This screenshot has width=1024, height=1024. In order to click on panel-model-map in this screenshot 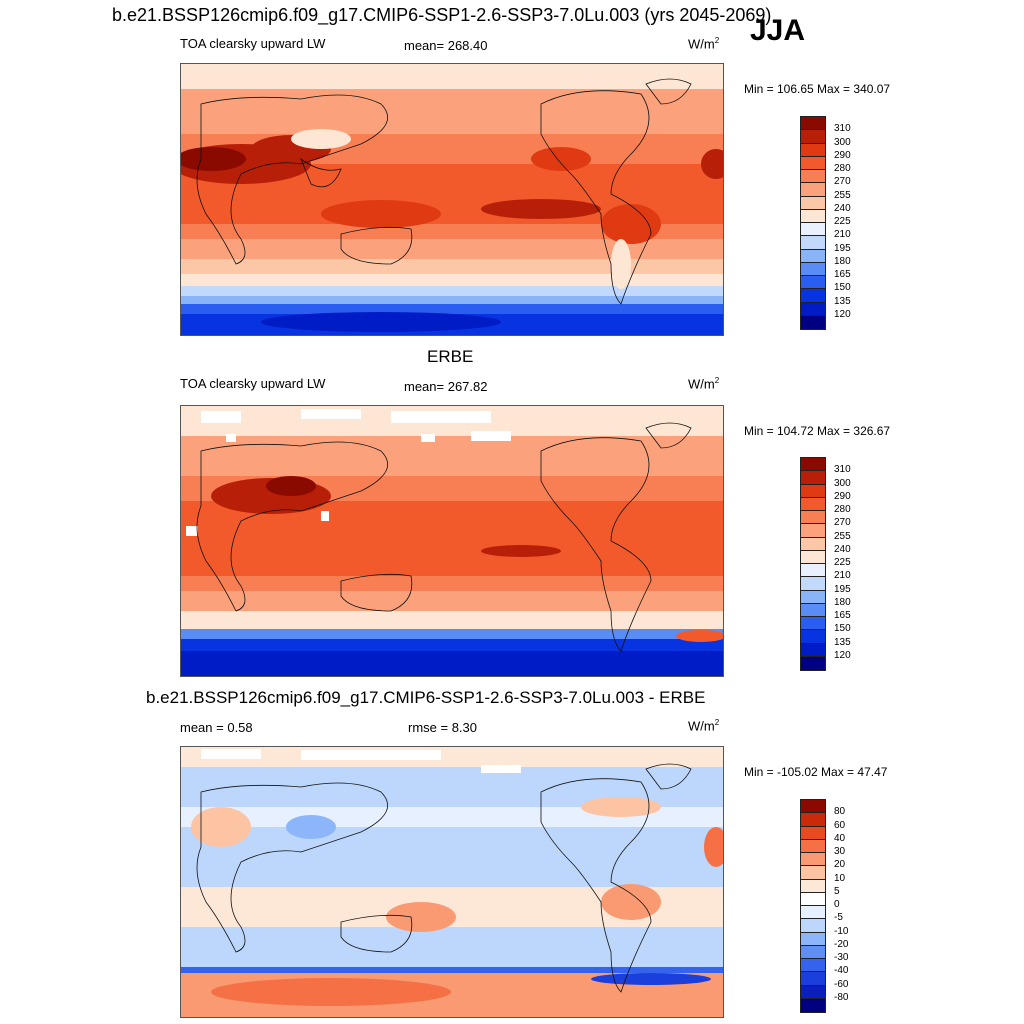, I will do `click(452, 199)`.